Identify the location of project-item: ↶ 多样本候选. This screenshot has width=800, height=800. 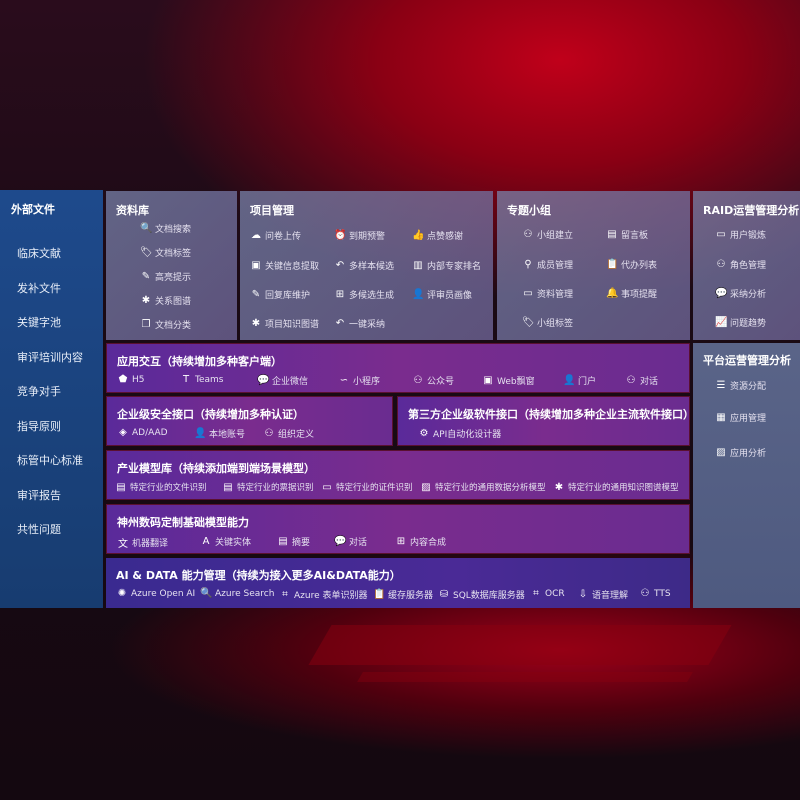
(364, 265).